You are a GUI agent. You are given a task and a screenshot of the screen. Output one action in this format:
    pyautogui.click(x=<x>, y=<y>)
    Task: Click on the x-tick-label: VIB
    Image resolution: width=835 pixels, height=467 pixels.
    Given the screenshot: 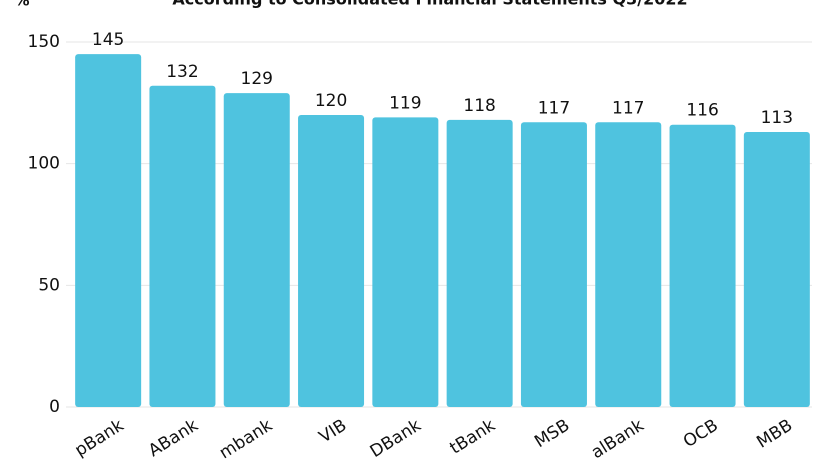 What is the action you would take?
    pyautogui.click(x=333, y=432)
    